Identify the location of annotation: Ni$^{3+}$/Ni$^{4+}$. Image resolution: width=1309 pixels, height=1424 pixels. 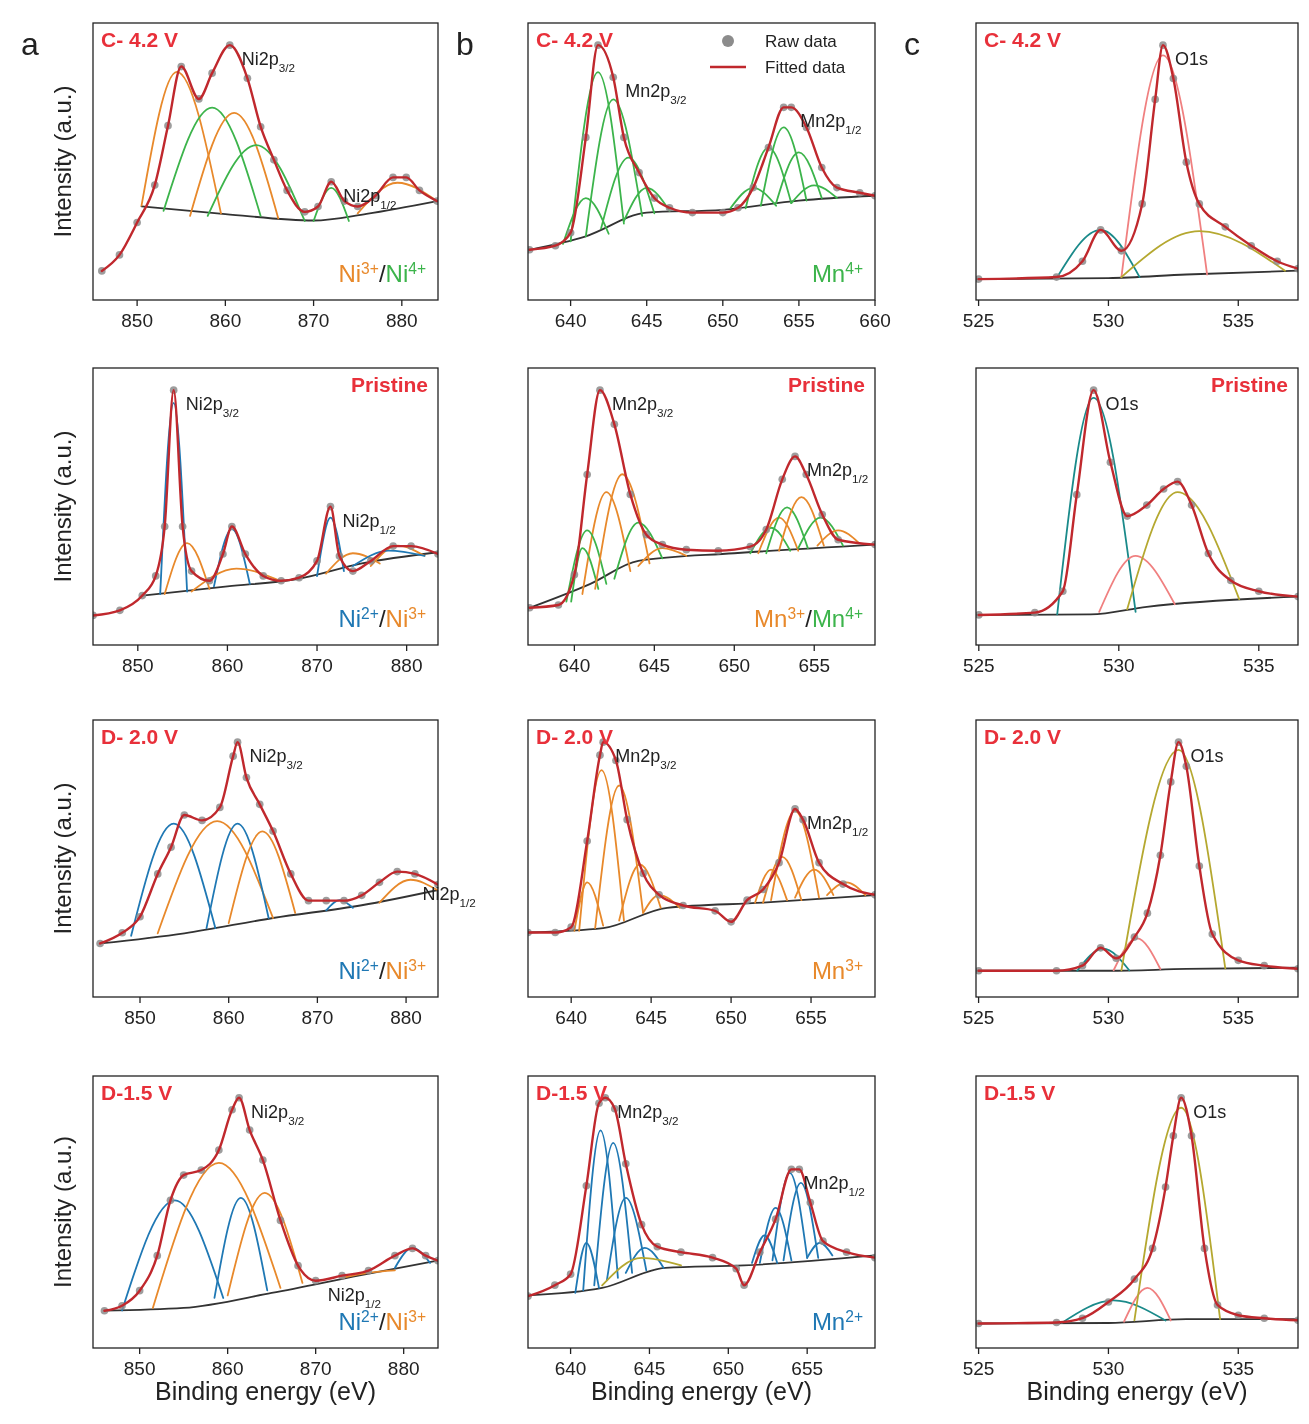
(382, 273).